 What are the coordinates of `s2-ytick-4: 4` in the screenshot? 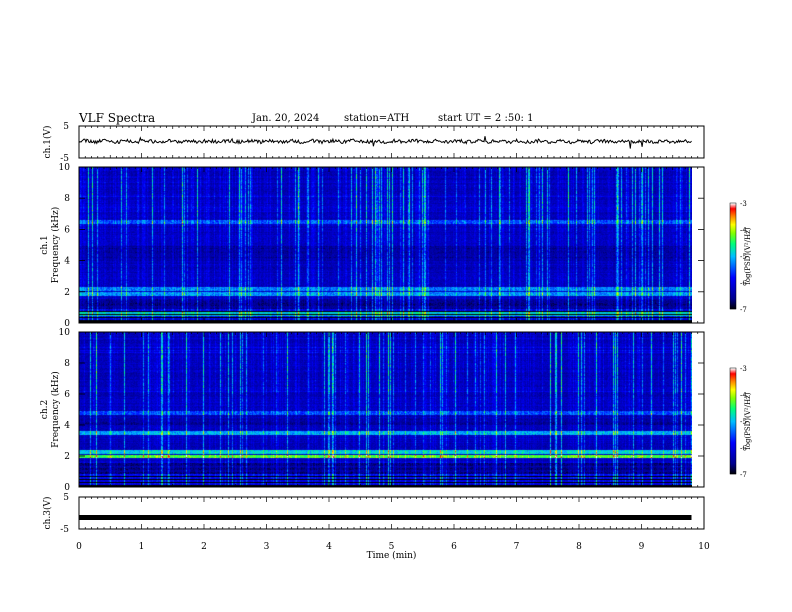 It's located at (67, 426).